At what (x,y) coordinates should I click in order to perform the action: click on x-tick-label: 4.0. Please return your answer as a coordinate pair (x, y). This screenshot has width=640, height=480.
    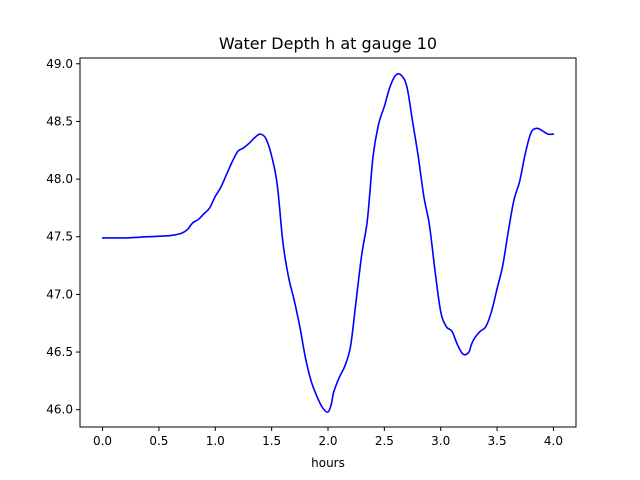
    Looking at the image, I should click on (553, 441).